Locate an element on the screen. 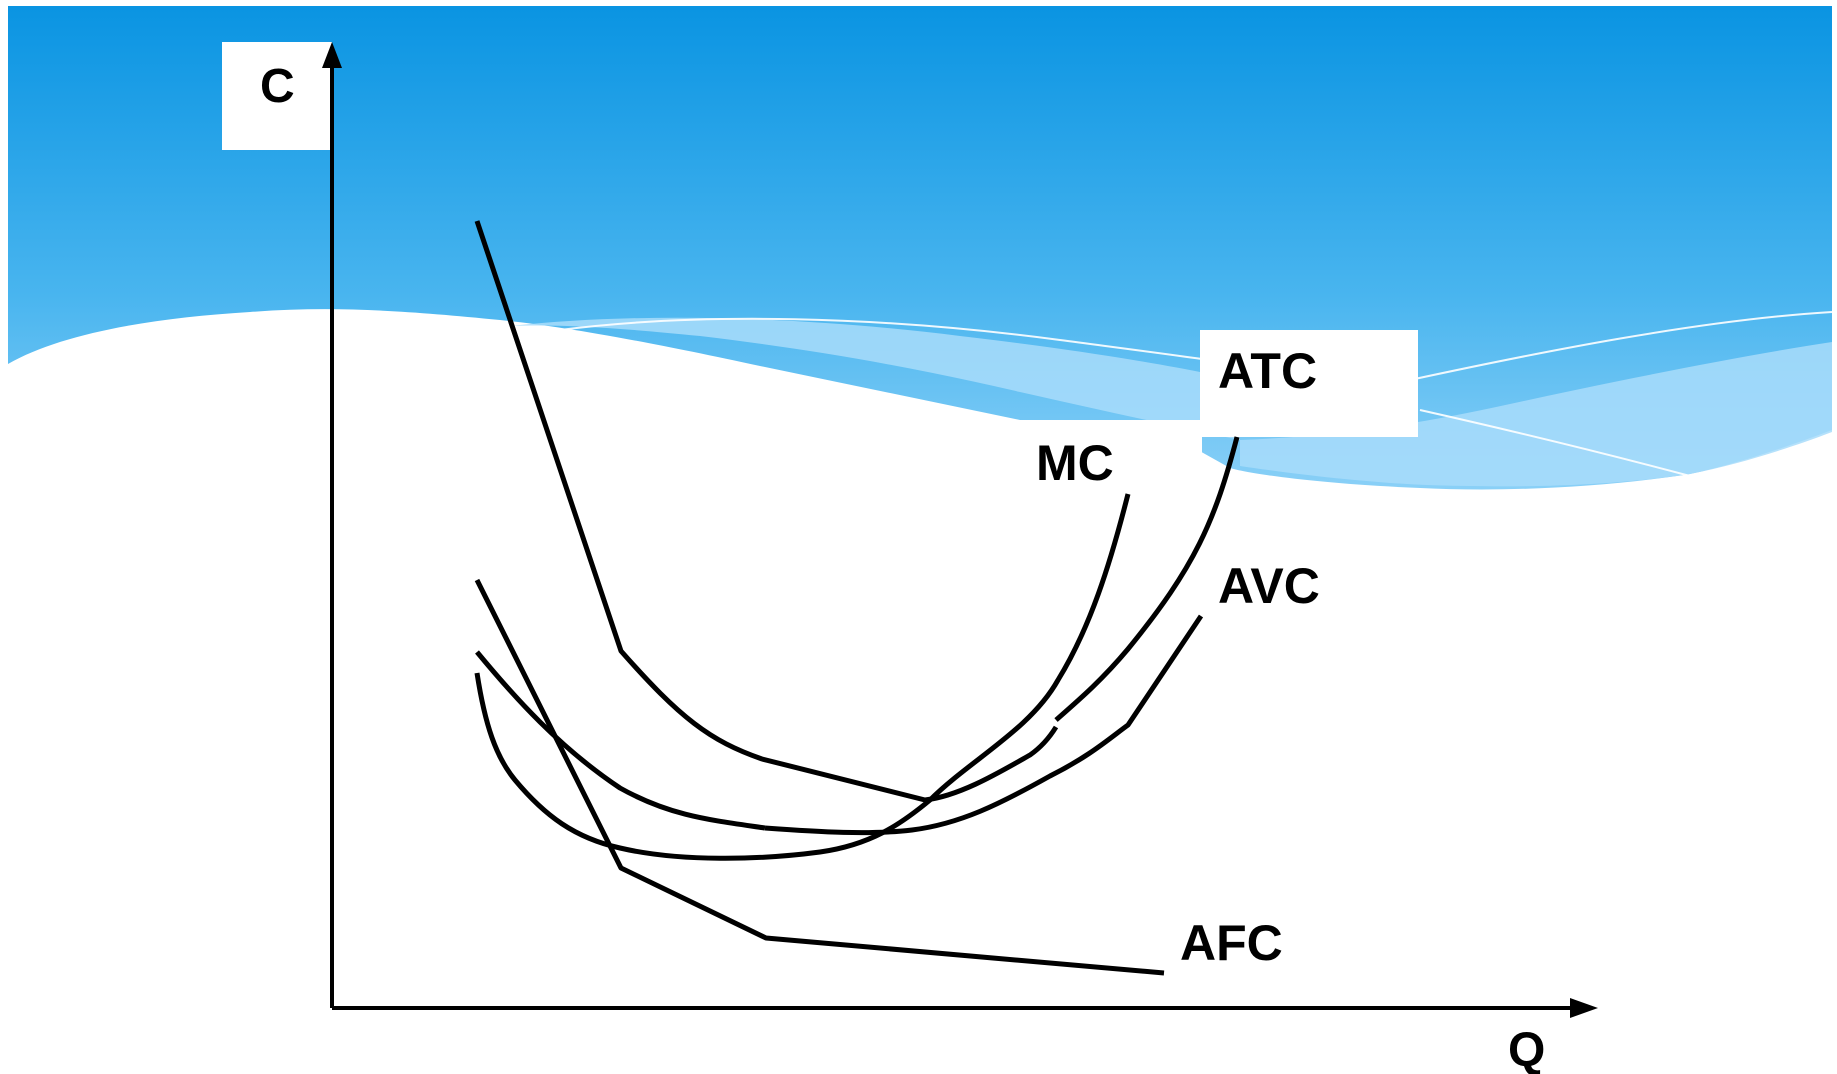  wave-line-right is located at coordinates (1621, 346).